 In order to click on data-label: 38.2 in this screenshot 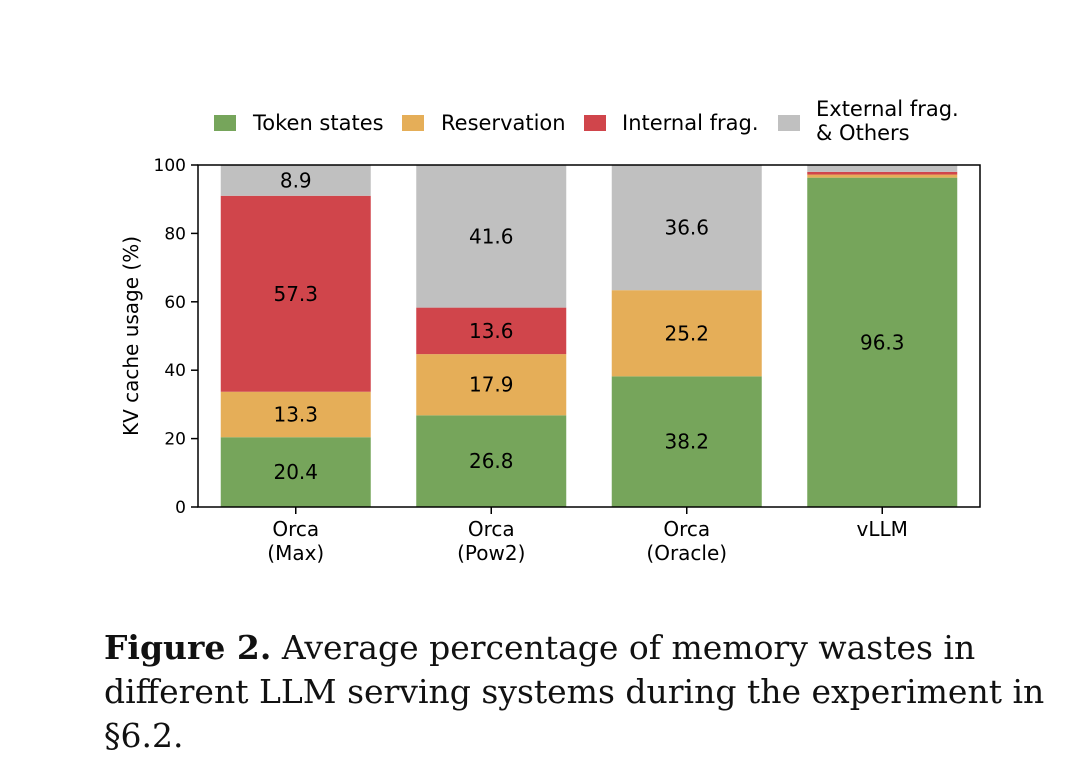, I will do `click(686, 442)`.